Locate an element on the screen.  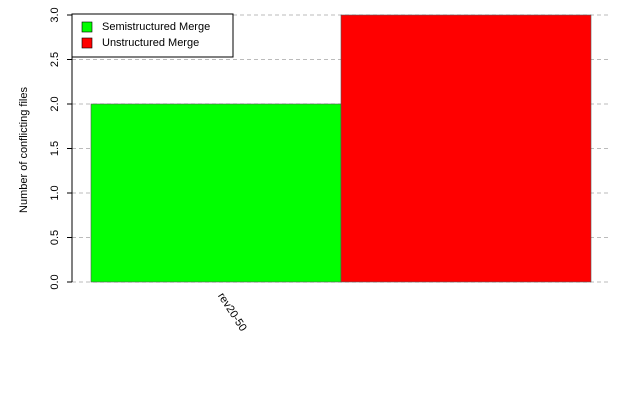
y-tick-label: 2.0 is located at coordinates (55, 103).